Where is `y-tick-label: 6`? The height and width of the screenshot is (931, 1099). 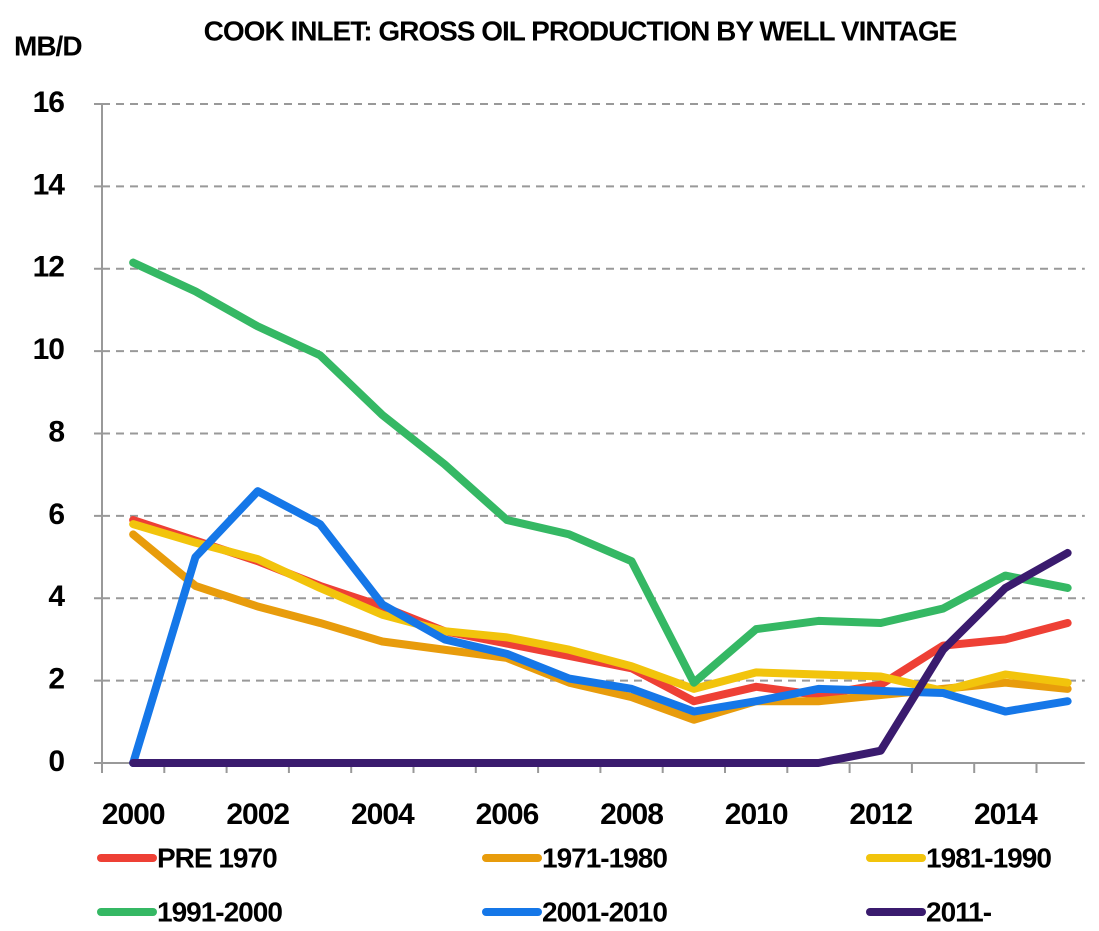 y-tick-label: 6 is located at coordinates (56, 514).